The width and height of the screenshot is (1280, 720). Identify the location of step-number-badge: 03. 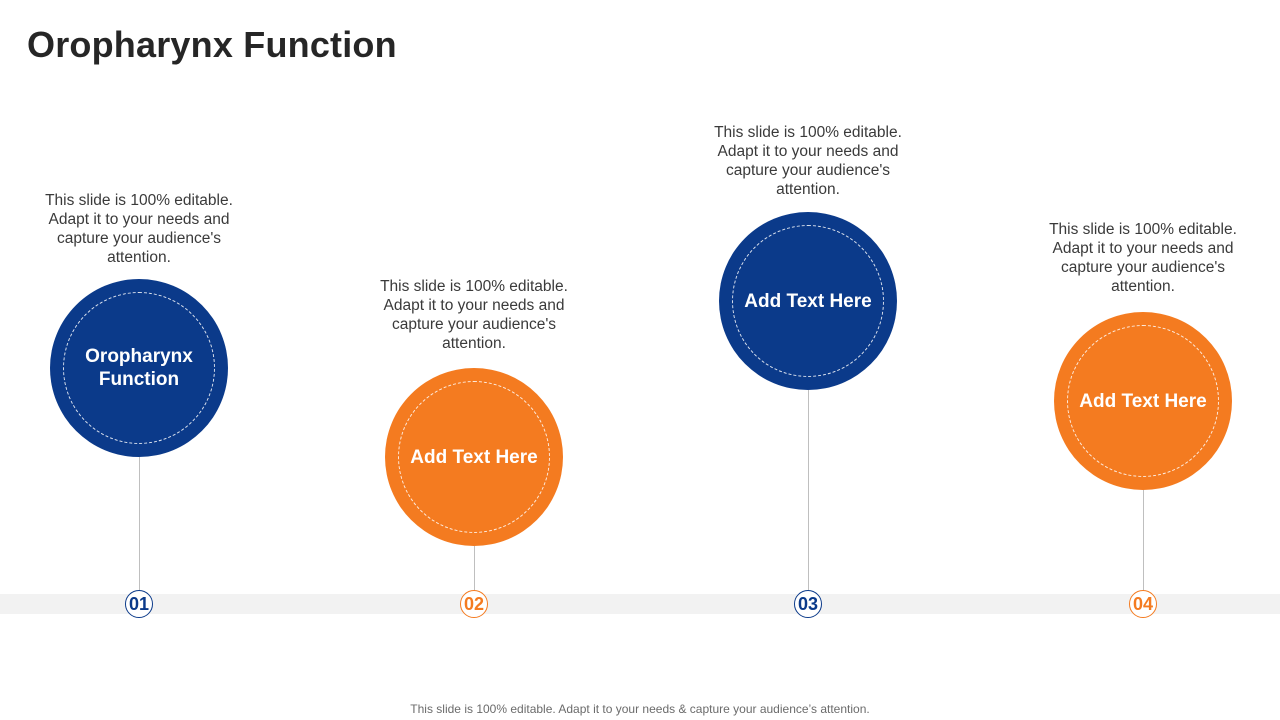
(808, 604).